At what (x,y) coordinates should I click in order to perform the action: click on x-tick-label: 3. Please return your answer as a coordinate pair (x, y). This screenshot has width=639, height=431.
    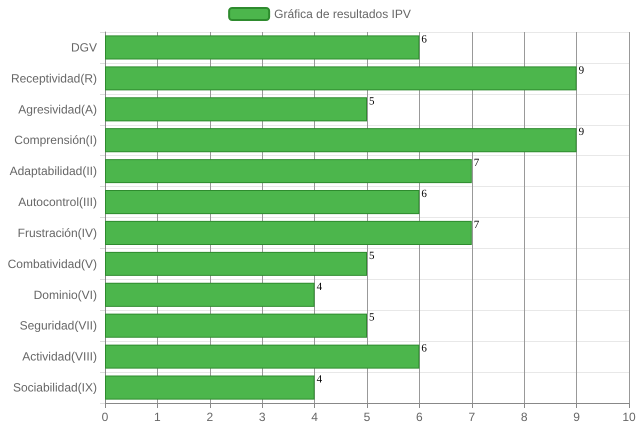
    Looking at the image, I should click on (262, 417).